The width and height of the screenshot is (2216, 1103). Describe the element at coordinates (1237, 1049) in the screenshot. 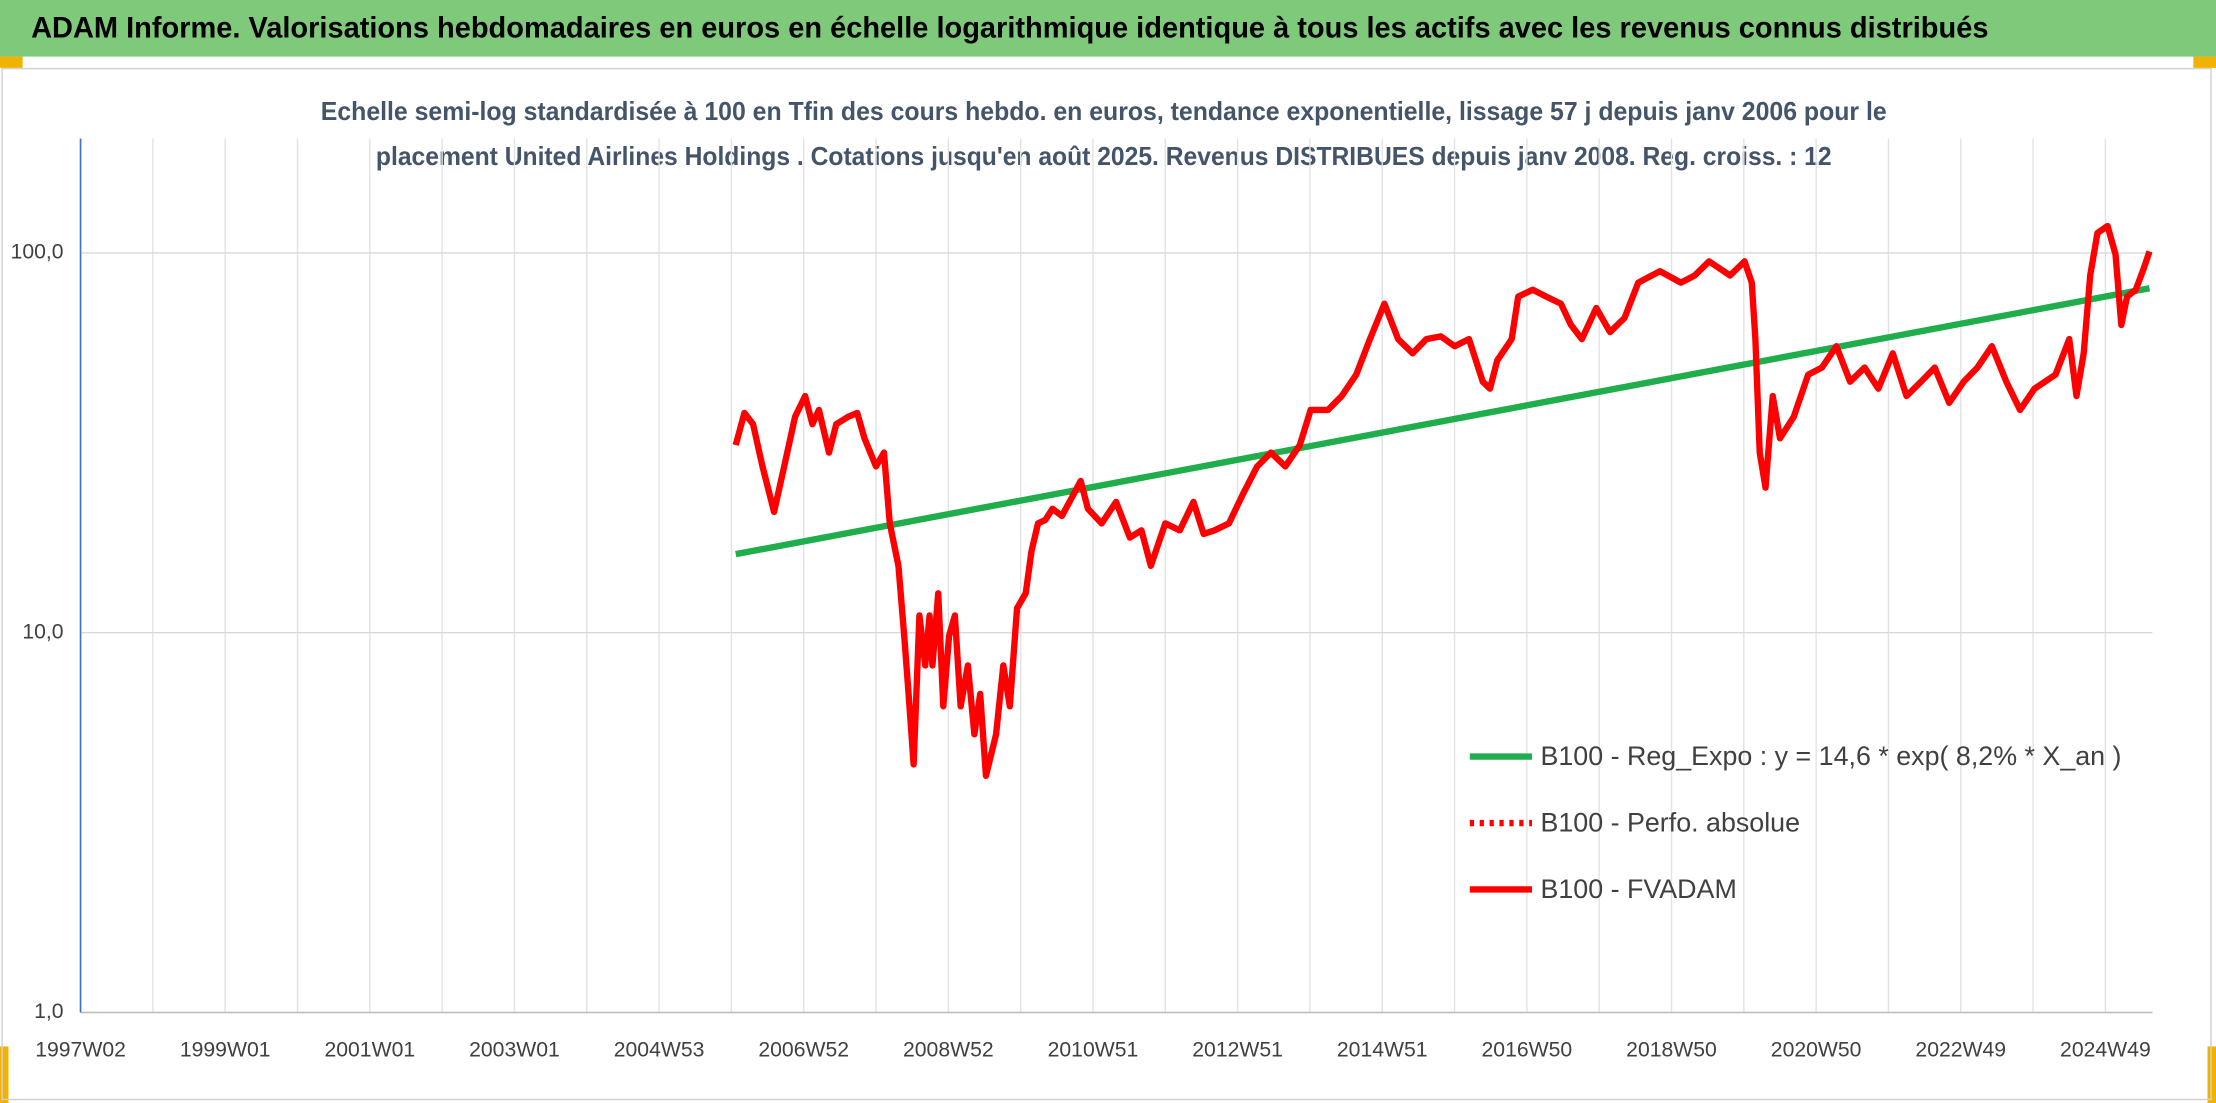

I see `x-tick-label: 2012W51` at that location.